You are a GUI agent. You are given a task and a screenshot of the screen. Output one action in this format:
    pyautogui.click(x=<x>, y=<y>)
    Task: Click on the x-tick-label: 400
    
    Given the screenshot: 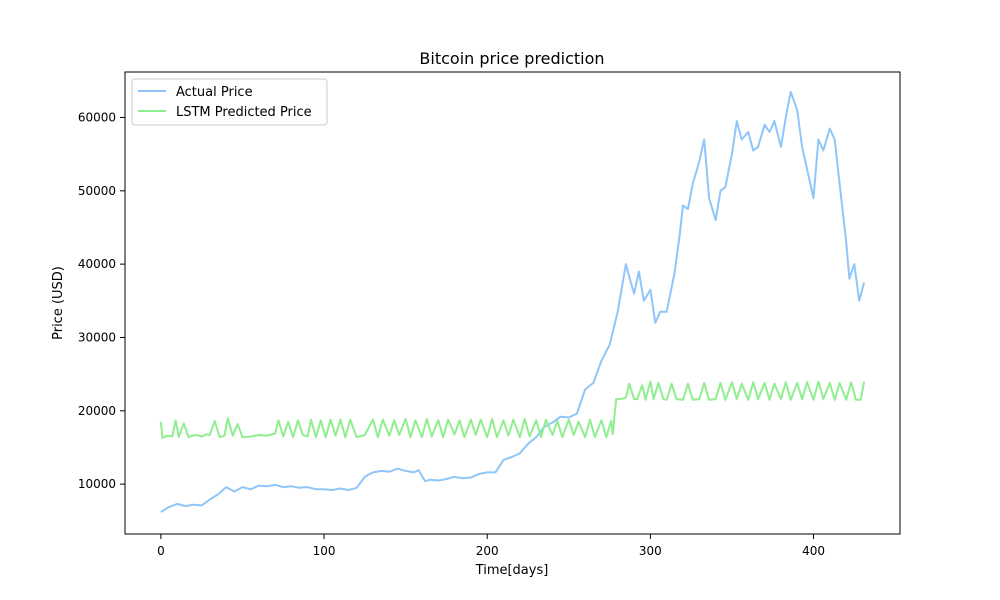 What is the action you would take?
    pyautogui.click(x=813, y=551)
    